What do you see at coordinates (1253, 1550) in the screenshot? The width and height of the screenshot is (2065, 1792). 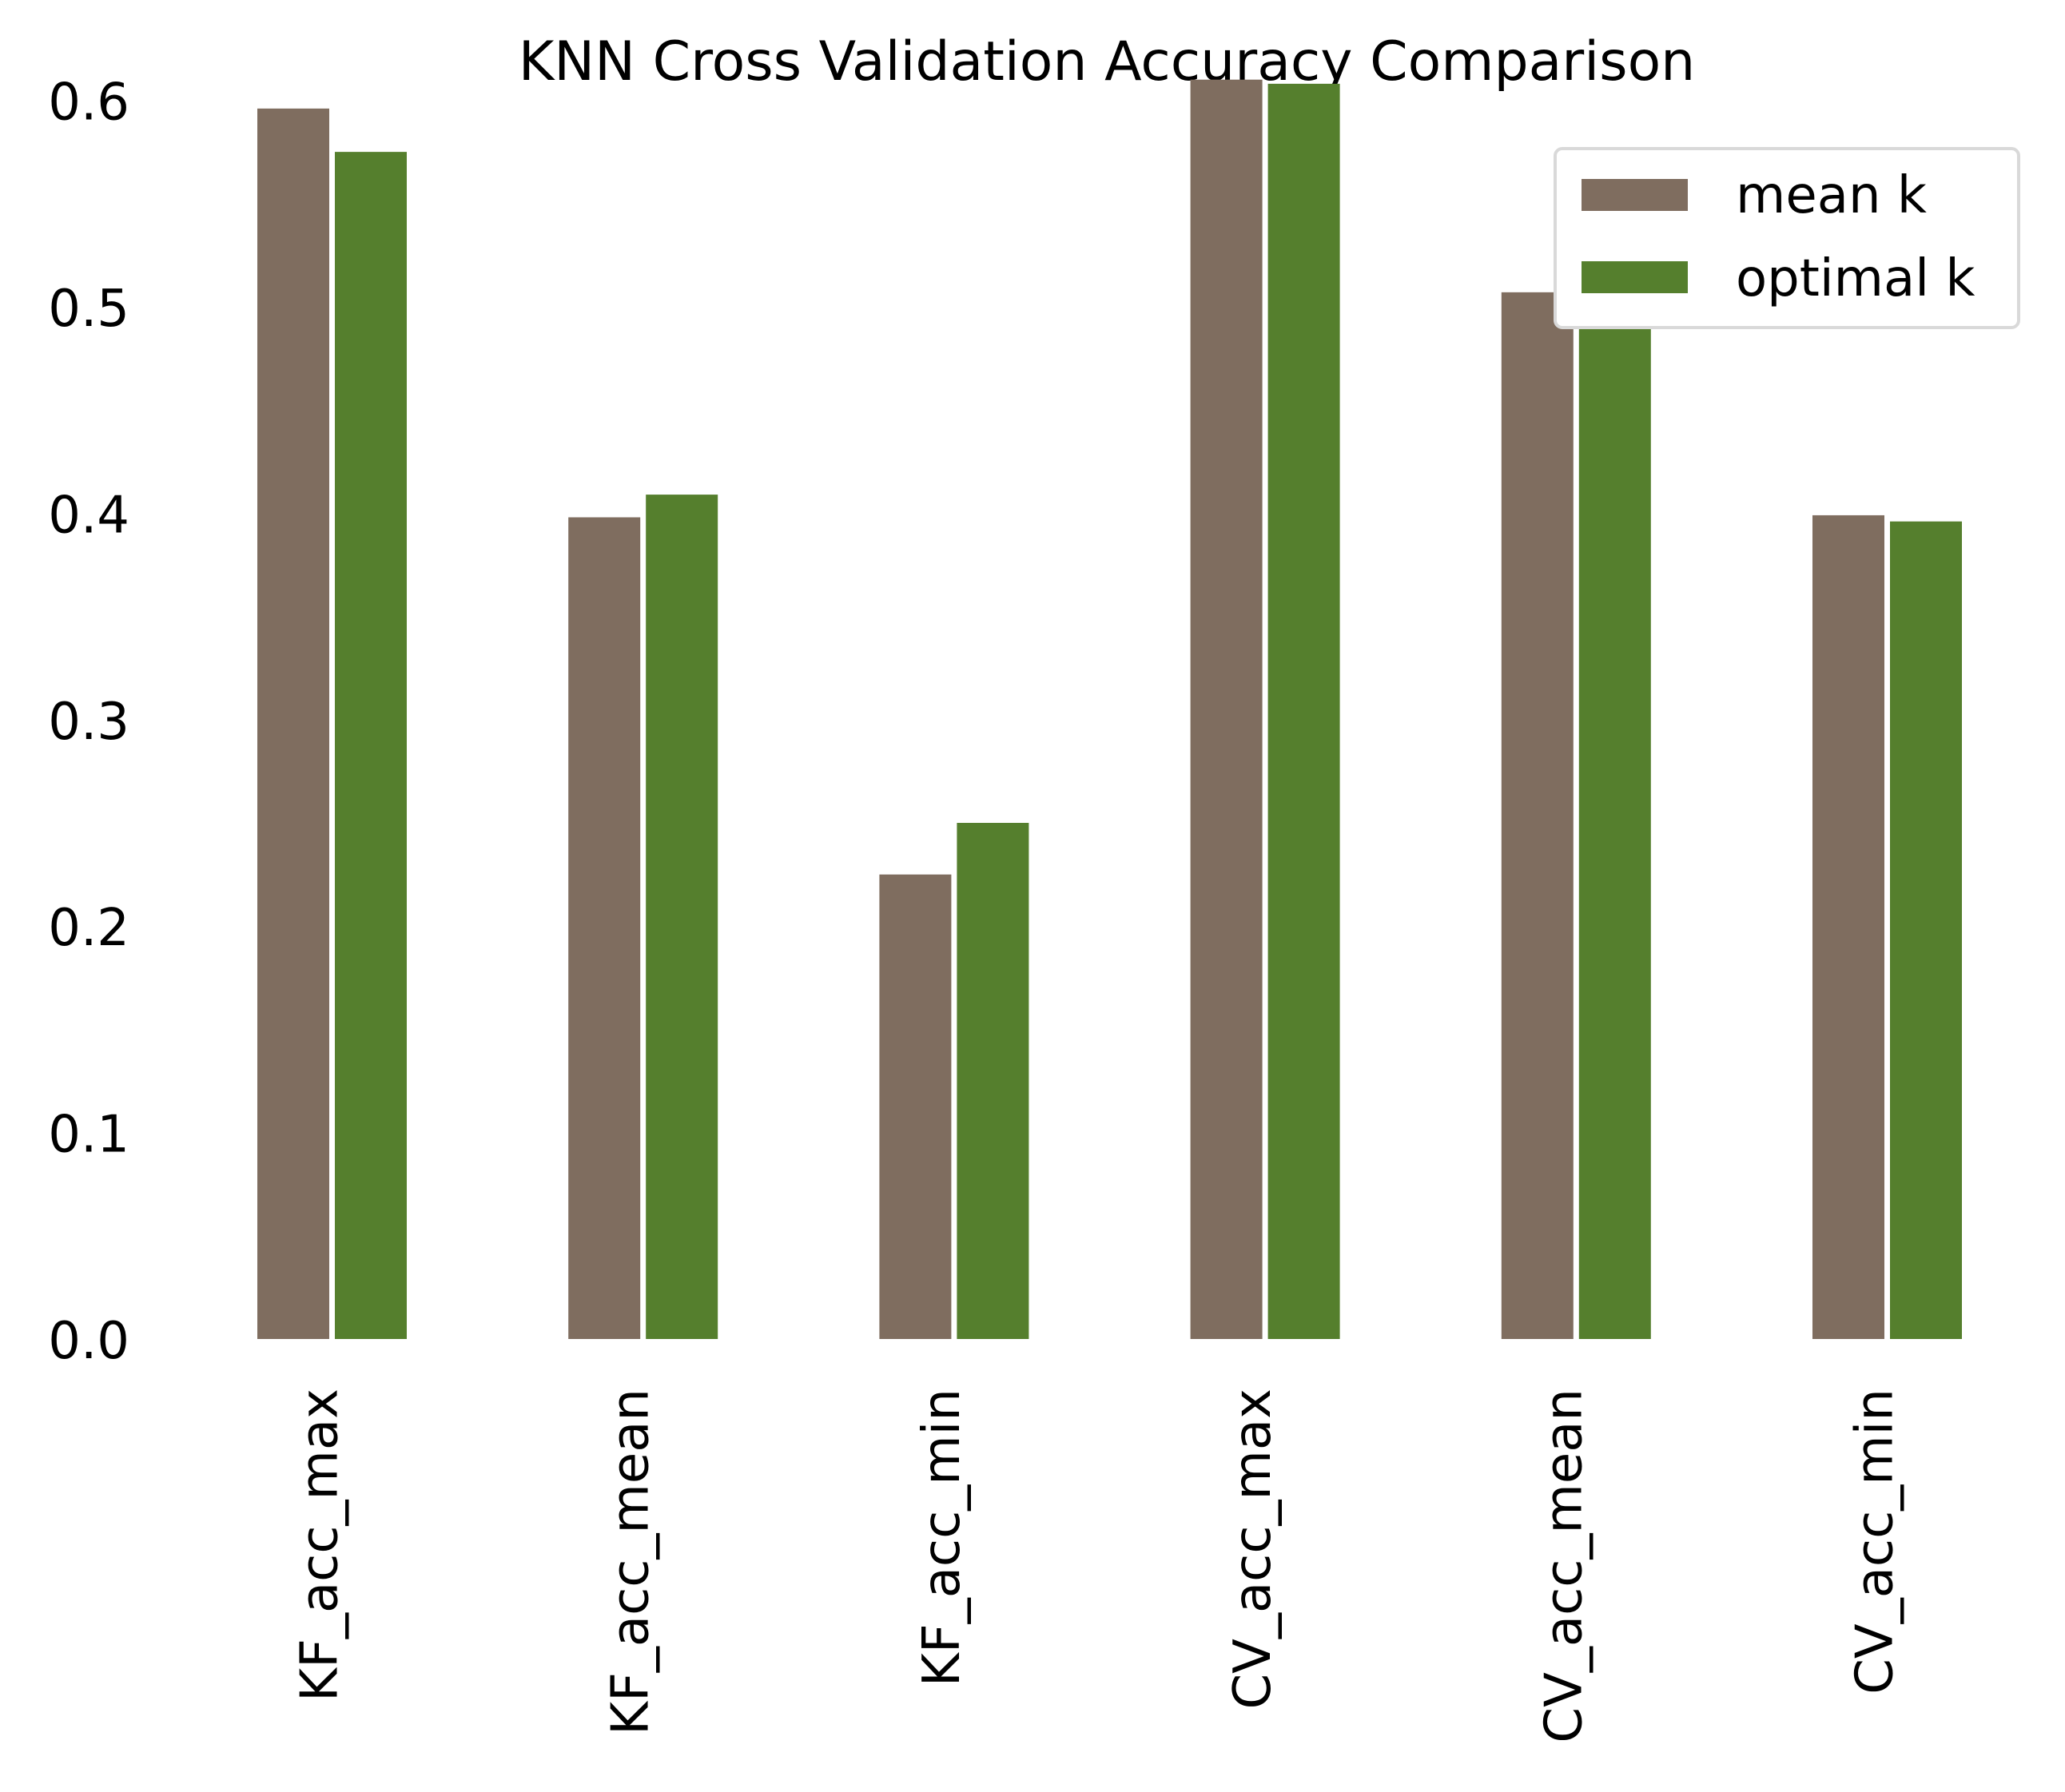 I see `x-tick-label-cv-acc-max: CV_acc_max` at bounding box center [1253, 1550].